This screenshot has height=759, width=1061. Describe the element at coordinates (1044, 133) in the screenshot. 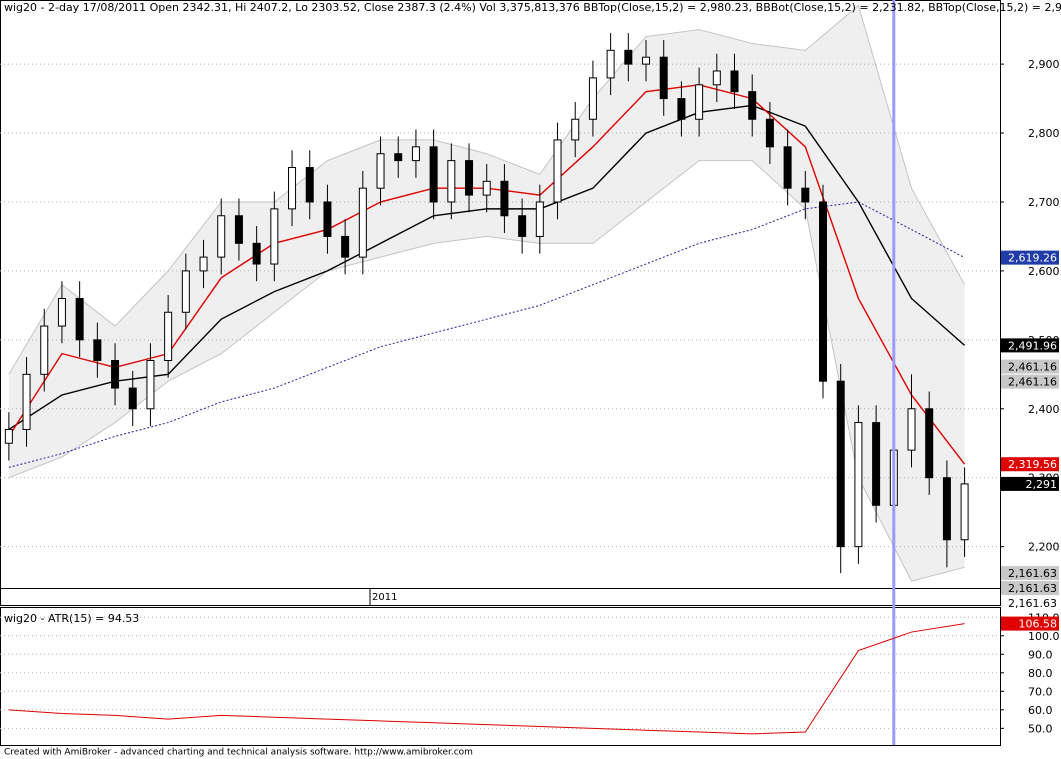

I see `y-tick-label: 2,800` at that location.